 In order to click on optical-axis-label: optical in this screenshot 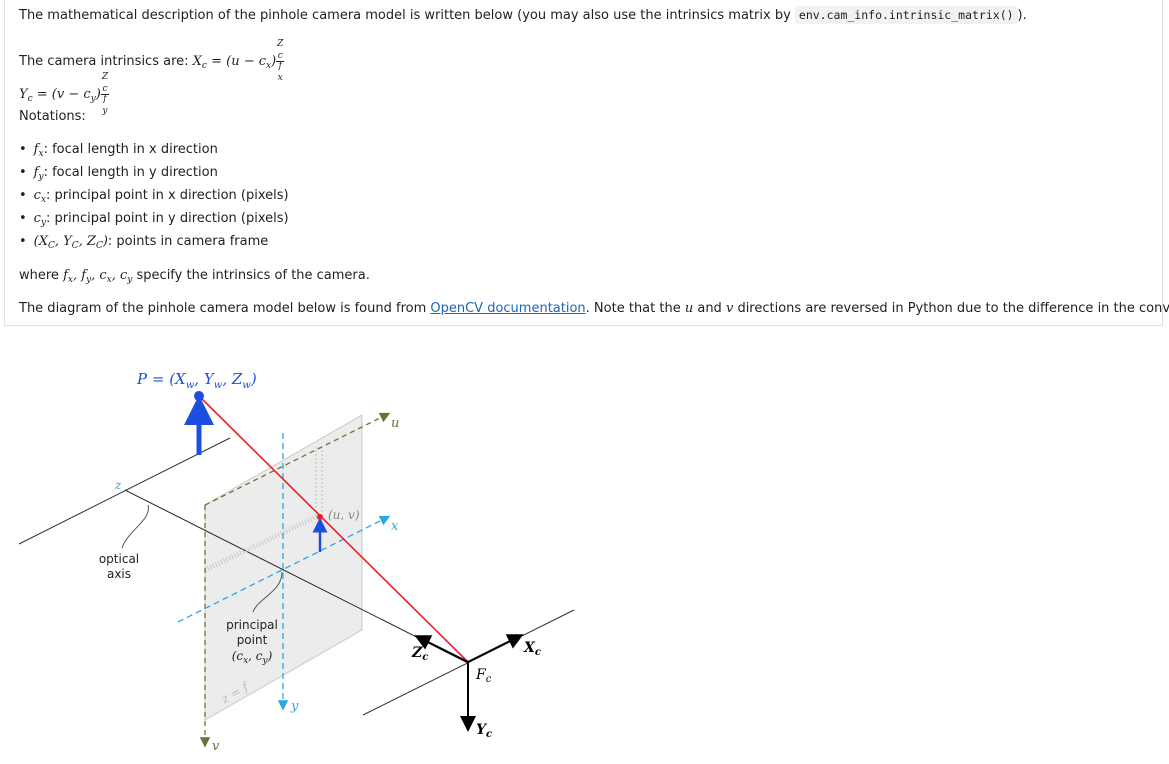, I will do `click(119, 559)`.